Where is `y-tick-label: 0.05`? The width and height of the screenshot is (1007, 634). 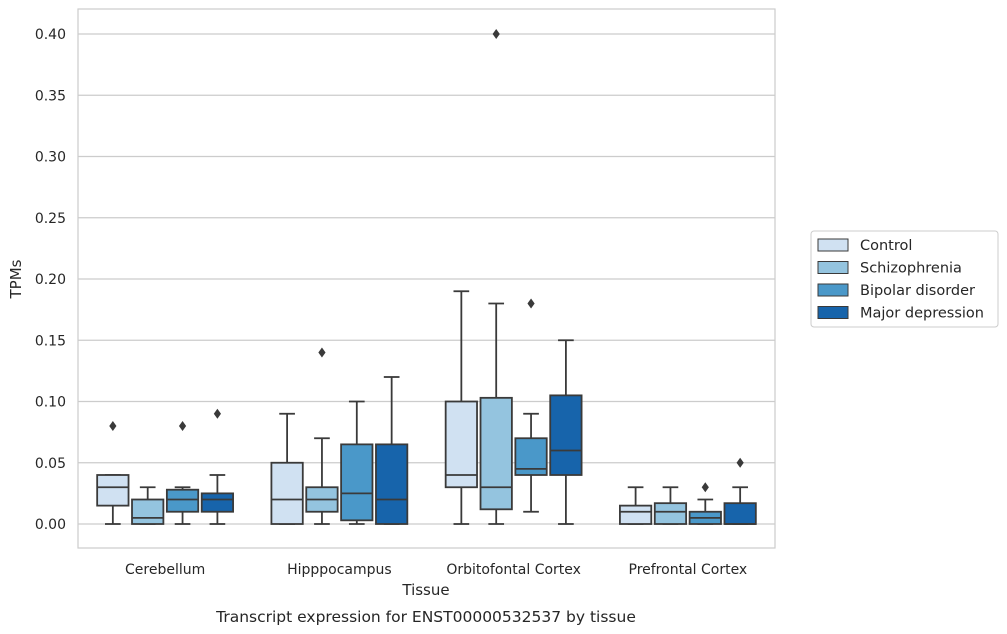
y-tick-label: 0.05 is located at coordinates (50, 464).